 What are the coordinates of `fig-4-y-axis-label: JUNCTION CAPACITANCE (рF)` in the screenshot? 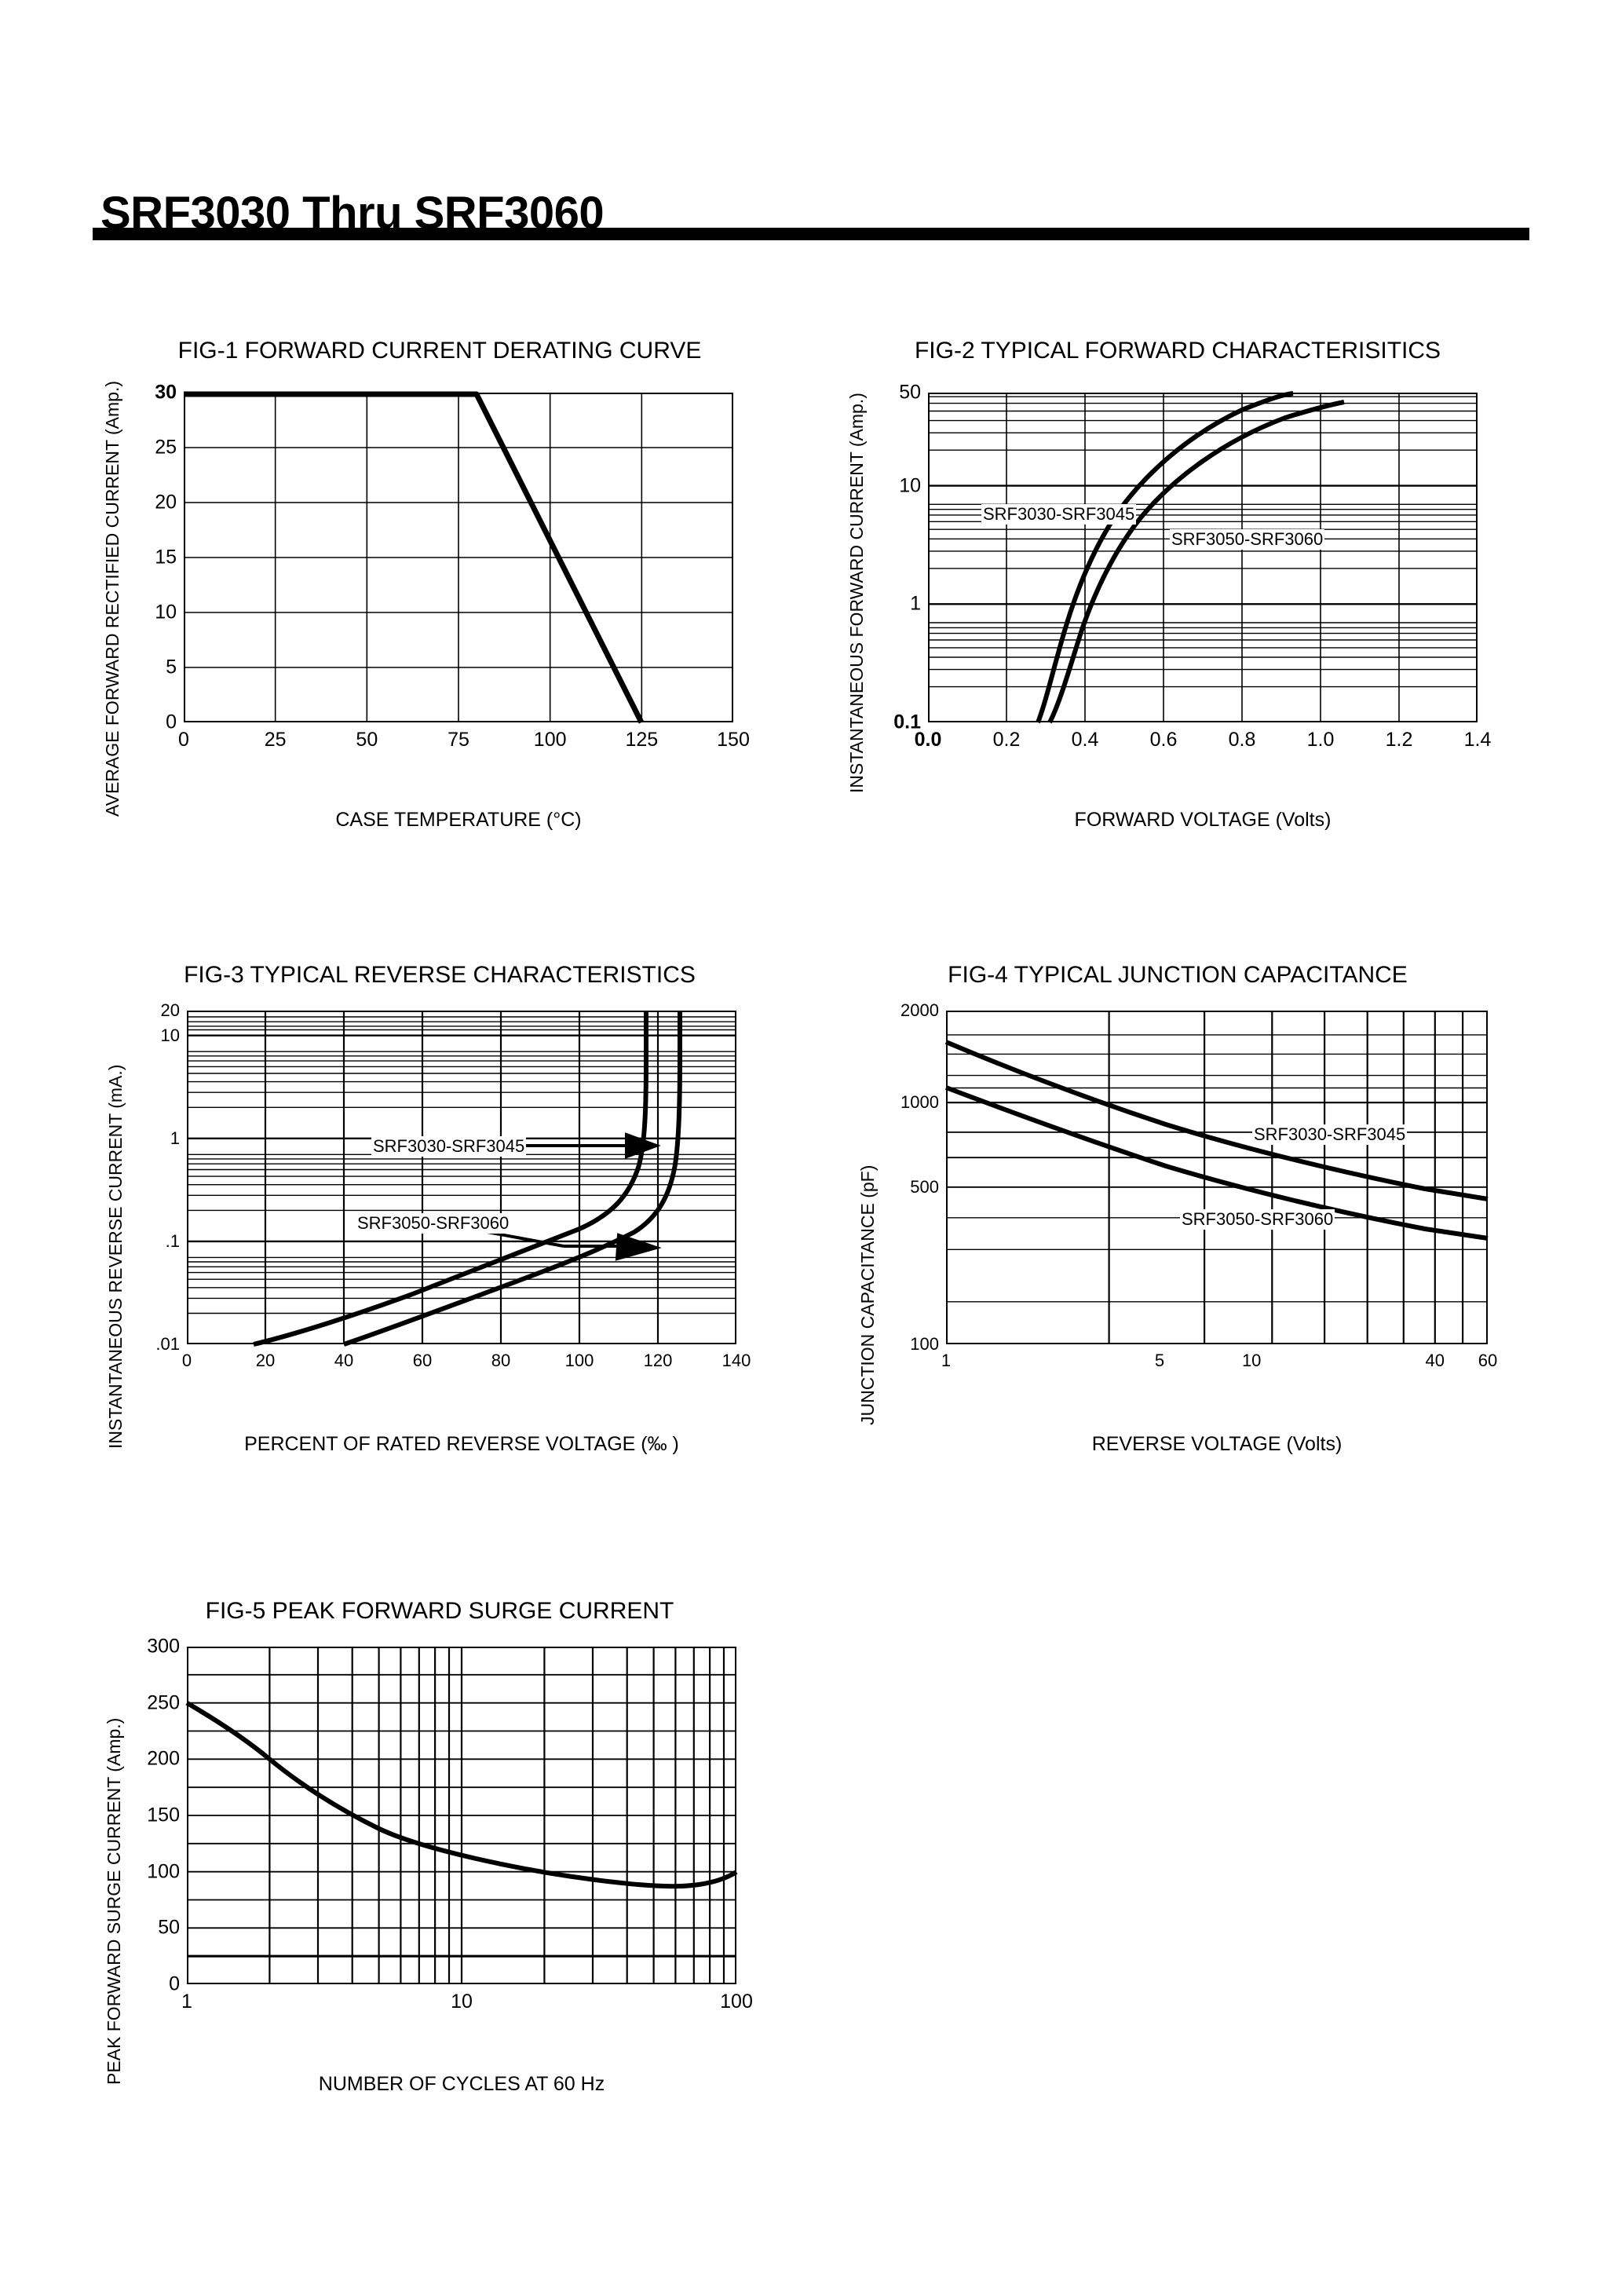 It's located at (867, 1294).